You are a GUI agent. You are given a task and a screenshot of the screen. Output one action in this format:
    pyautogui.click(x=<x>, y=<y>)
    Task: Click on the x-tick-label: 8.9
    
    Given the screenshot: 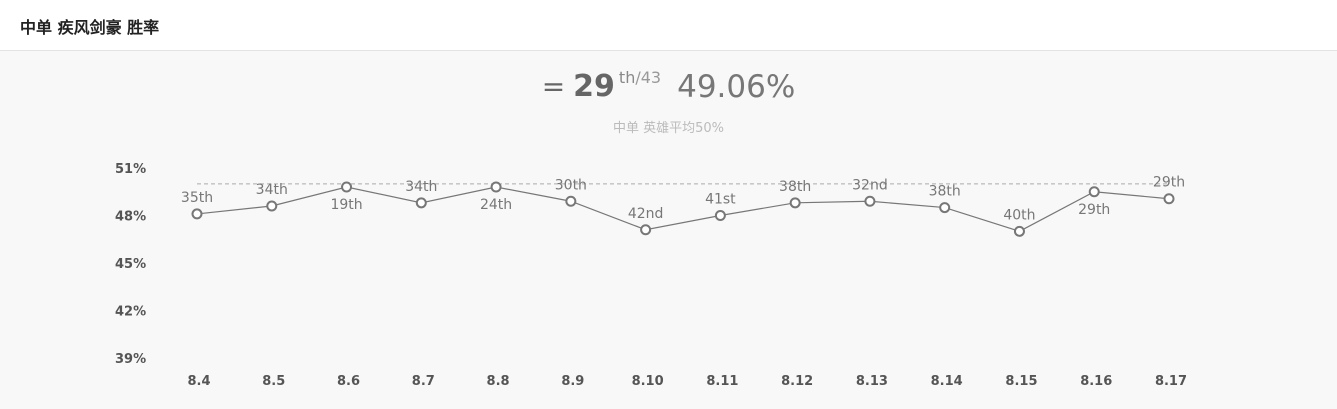 What is the action you would take?
    pyautogui.click(x=572, y=381)
    